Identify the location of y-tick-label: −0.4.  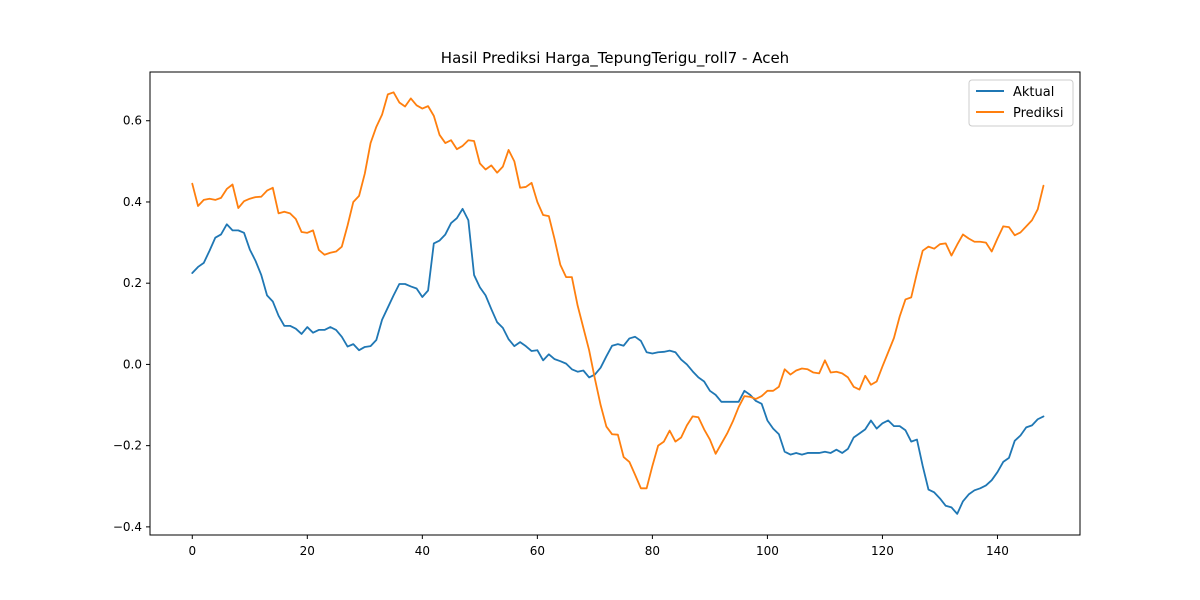
(127, 527).